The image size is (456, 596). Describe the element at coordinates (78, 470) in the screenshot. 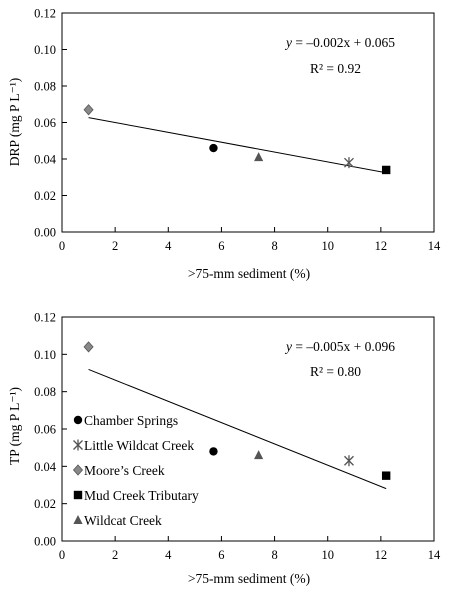

I see `legend-marker-diamond` at that location.